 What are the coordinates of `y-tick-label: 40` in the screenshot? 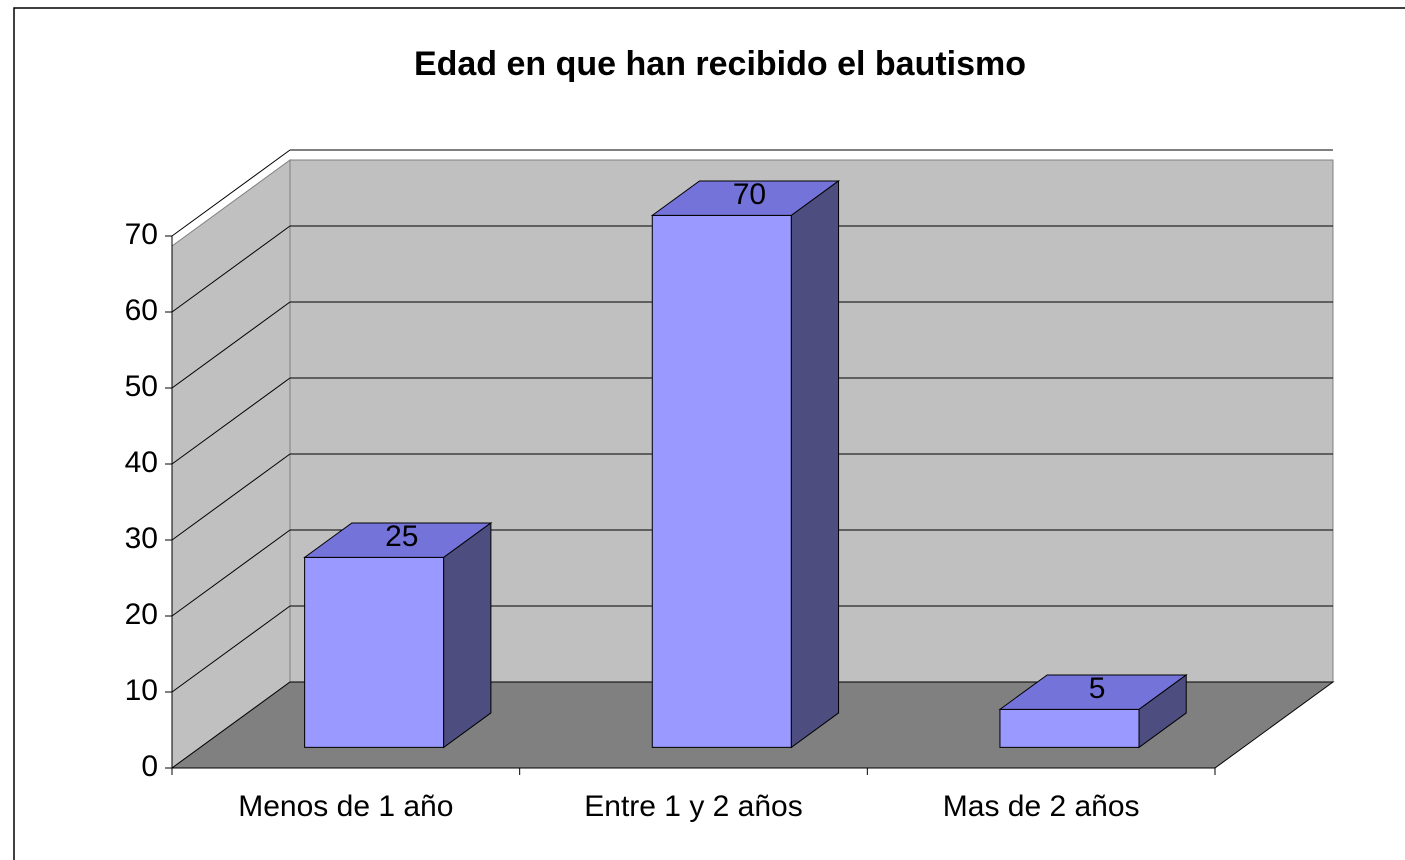 It's located at (141, 462).